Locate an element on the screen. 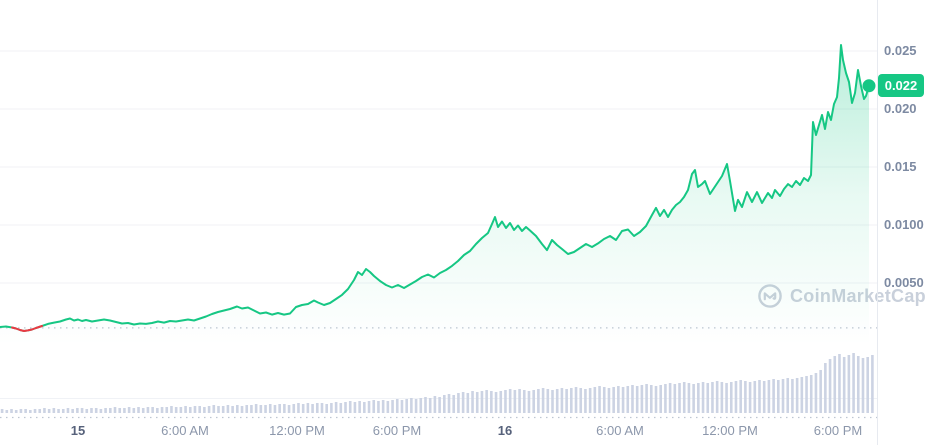 The height and width of the screenshot is (445, 931). volume-bars-layer is located at coordinates (437, 383).